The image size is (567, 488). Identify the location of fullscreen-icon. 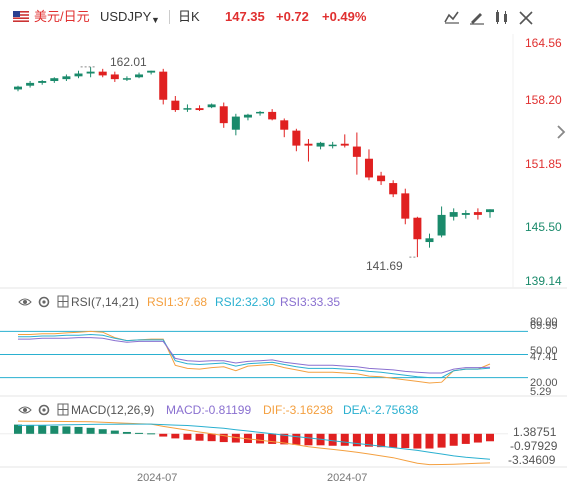
(526, 17).